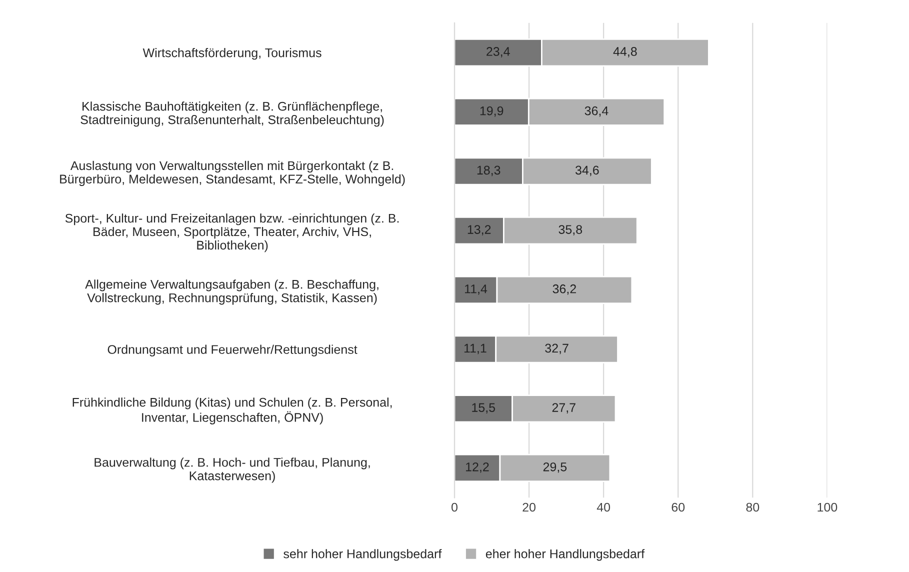 This screenshot has width=909, height=572. I want to click on data-label: 11,1, so click(475, 349).